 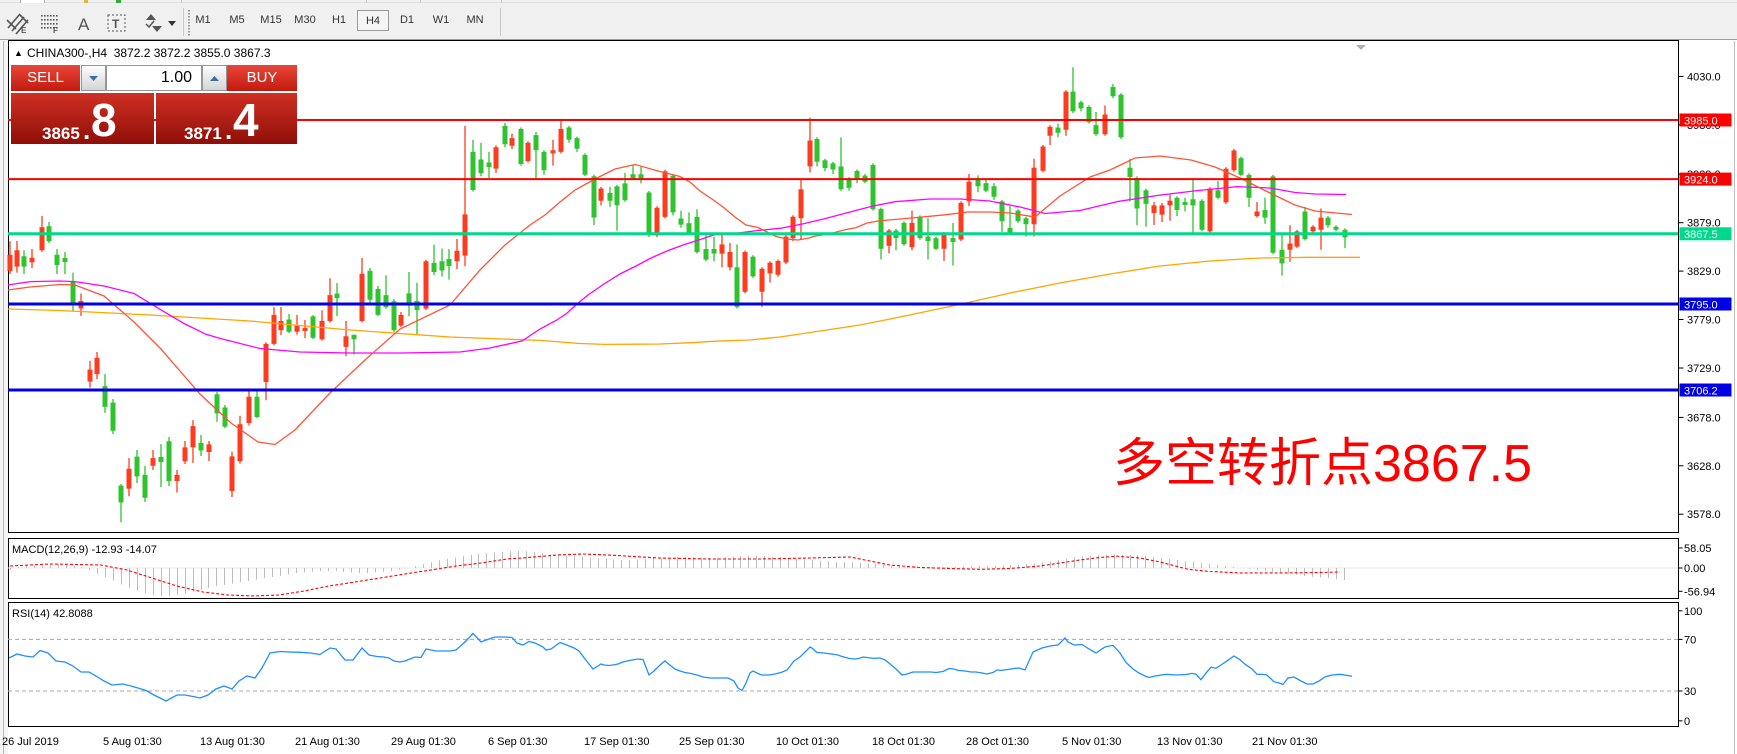 I want to click on svg-text: F, so click(x=55, y=30).